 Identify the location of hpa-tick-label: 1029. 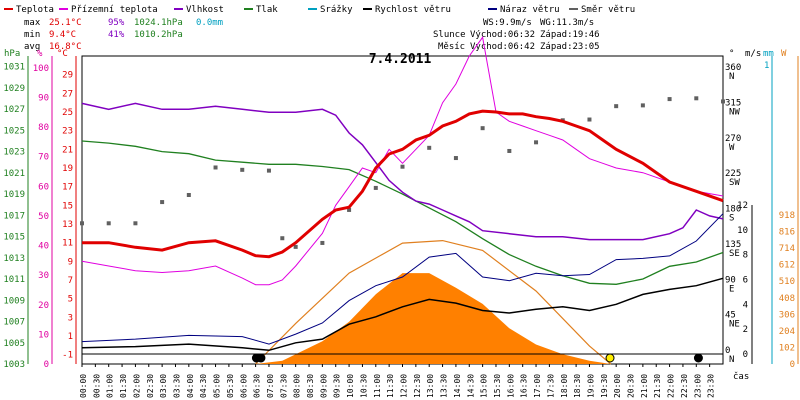
(14, 89).